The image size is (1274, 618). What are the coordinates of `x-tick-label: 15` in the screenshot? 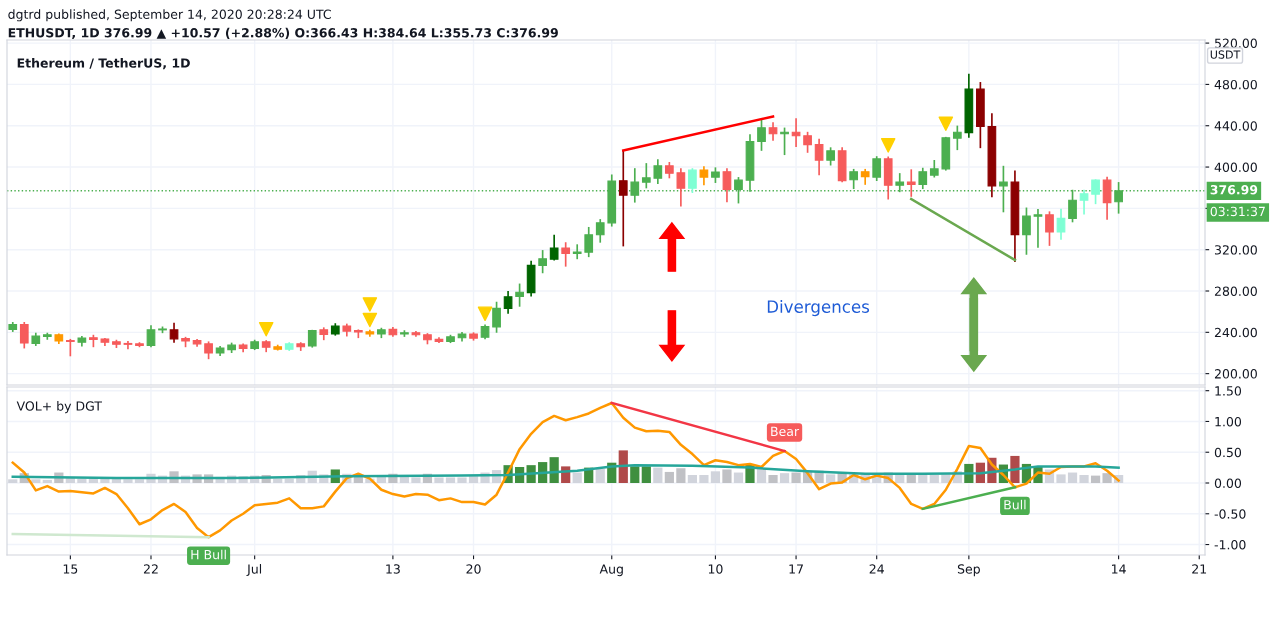 It's located at (70, 569).